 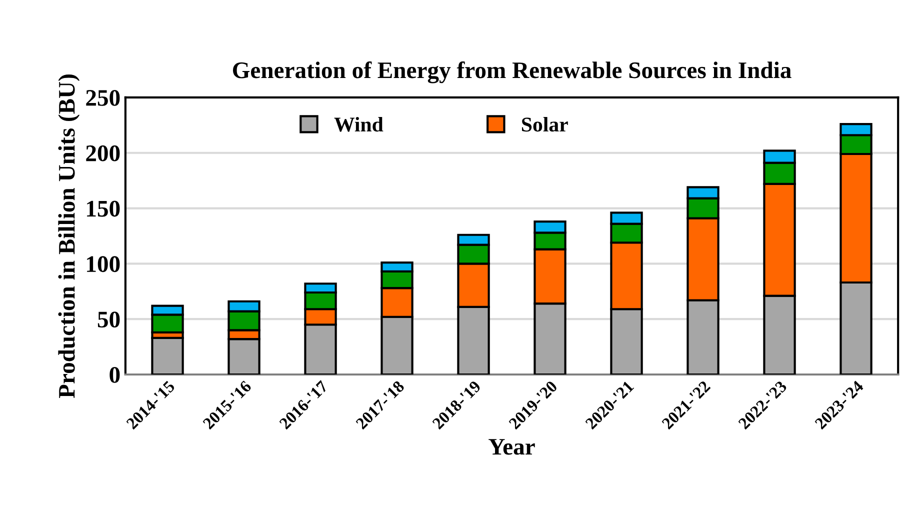 I want to click on x-axis-title: Year, so click(x=511, y=447).